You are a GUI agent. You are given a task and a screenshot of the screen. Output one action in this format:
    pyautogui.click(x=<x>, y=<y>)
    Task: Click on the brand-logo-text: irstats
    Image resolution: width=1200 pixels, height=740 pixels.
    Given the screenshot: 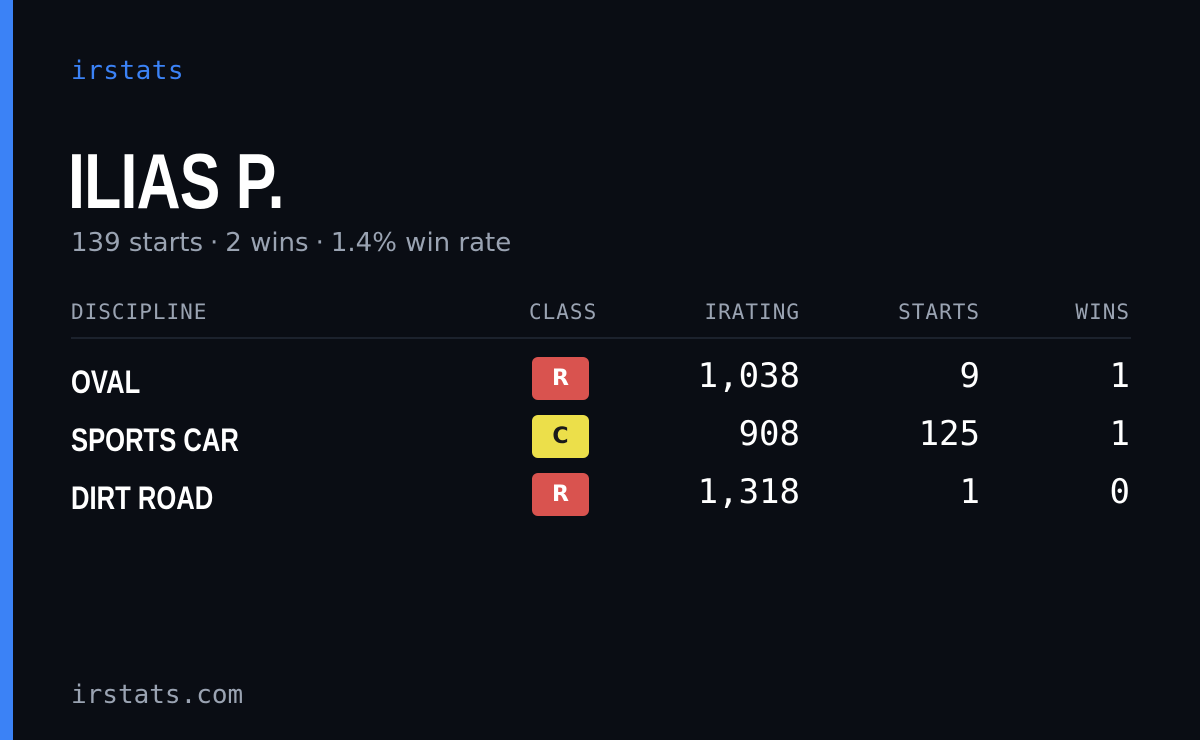 What is the action you would take?
    pyautogui.click(x=128, y=71)
    